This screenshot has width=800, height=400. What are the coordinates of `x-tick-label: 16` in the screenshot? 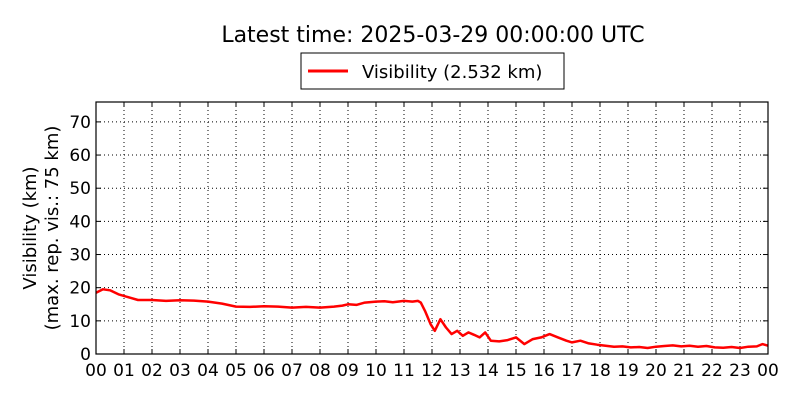 It's located at (544, 371).